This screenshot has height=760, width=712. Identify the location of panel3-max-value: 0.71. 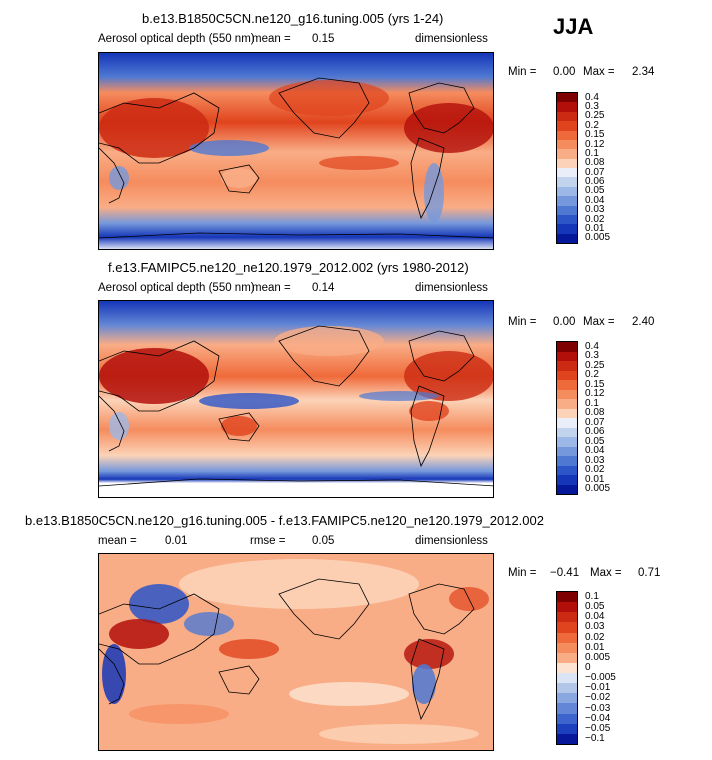
(649, 573).